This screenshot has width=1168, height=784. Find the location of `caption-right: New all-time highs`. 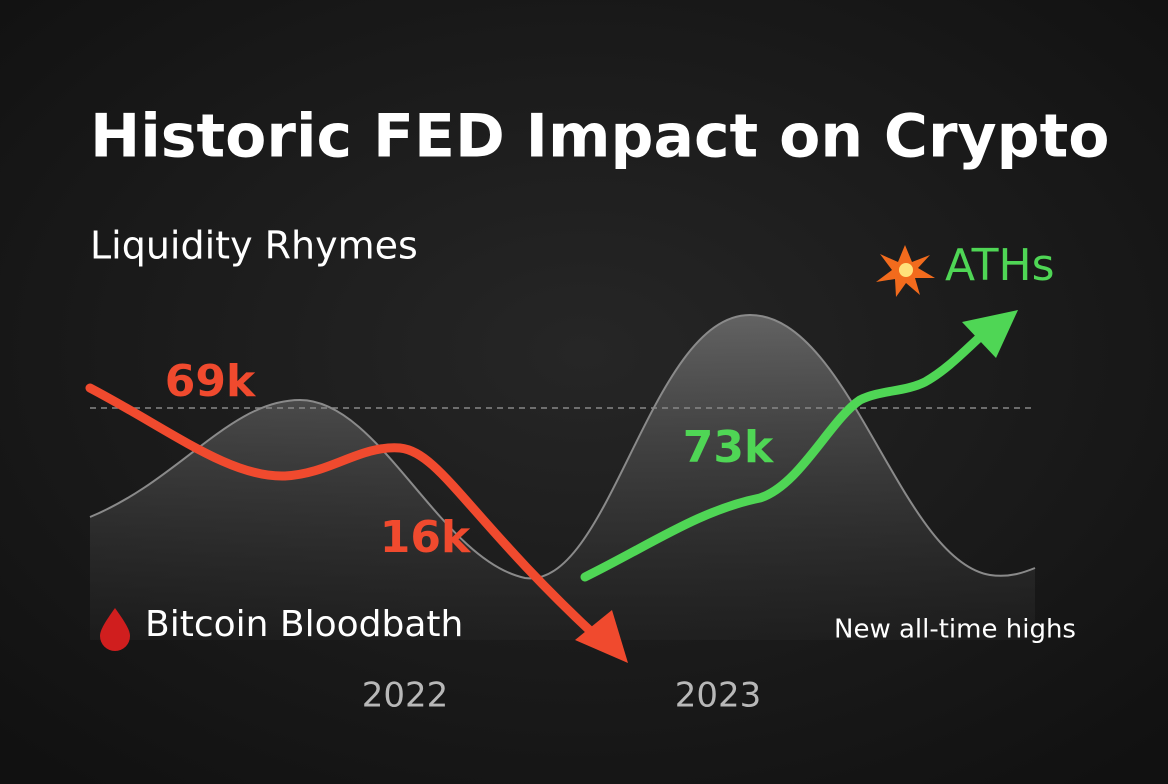

caption-right: New all-time highs is located at coordinates (955, 630).